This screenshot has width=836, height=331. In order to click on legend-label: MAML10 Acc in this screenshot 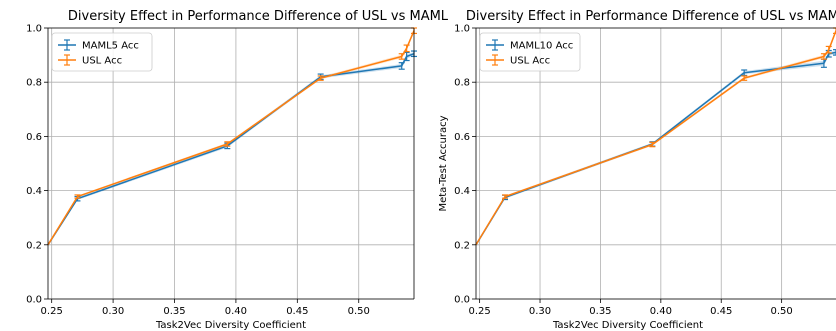, I will do `click(541, 46)`.